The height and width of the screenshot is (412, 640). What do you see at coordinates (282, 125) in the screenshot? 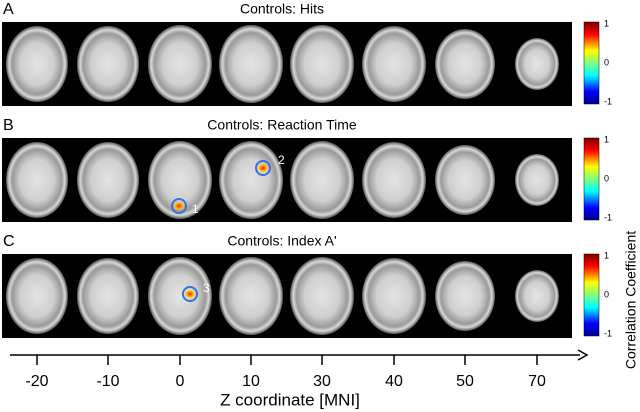
I see `panel-title: Controls: Reaction Time` at bounding box center [282, 125].